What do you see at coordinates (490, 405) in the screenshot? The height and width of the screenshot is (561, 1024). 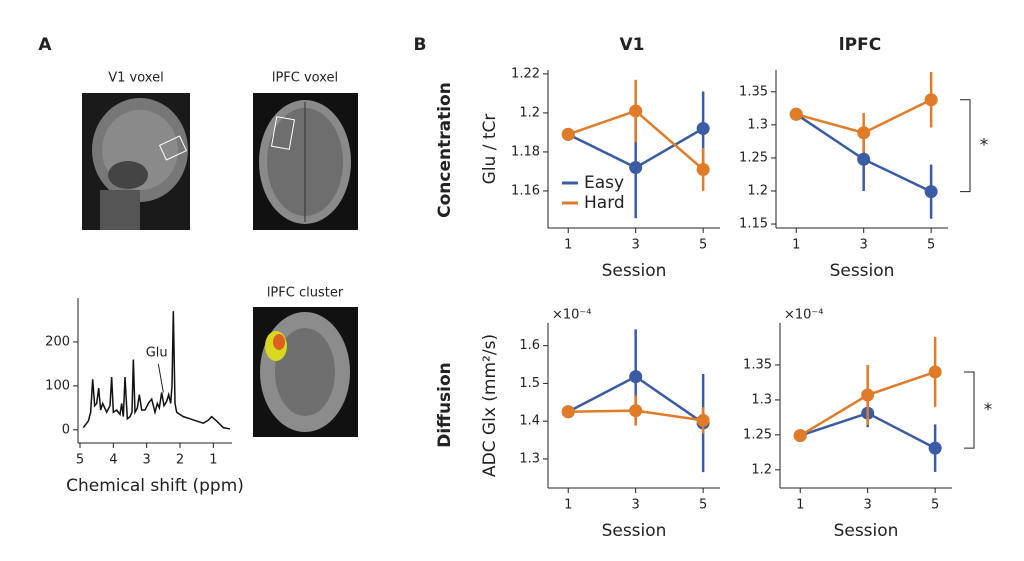 I see `y-axis-label: ADC Glx (mm²/s)` at bounding box center [490, 405].